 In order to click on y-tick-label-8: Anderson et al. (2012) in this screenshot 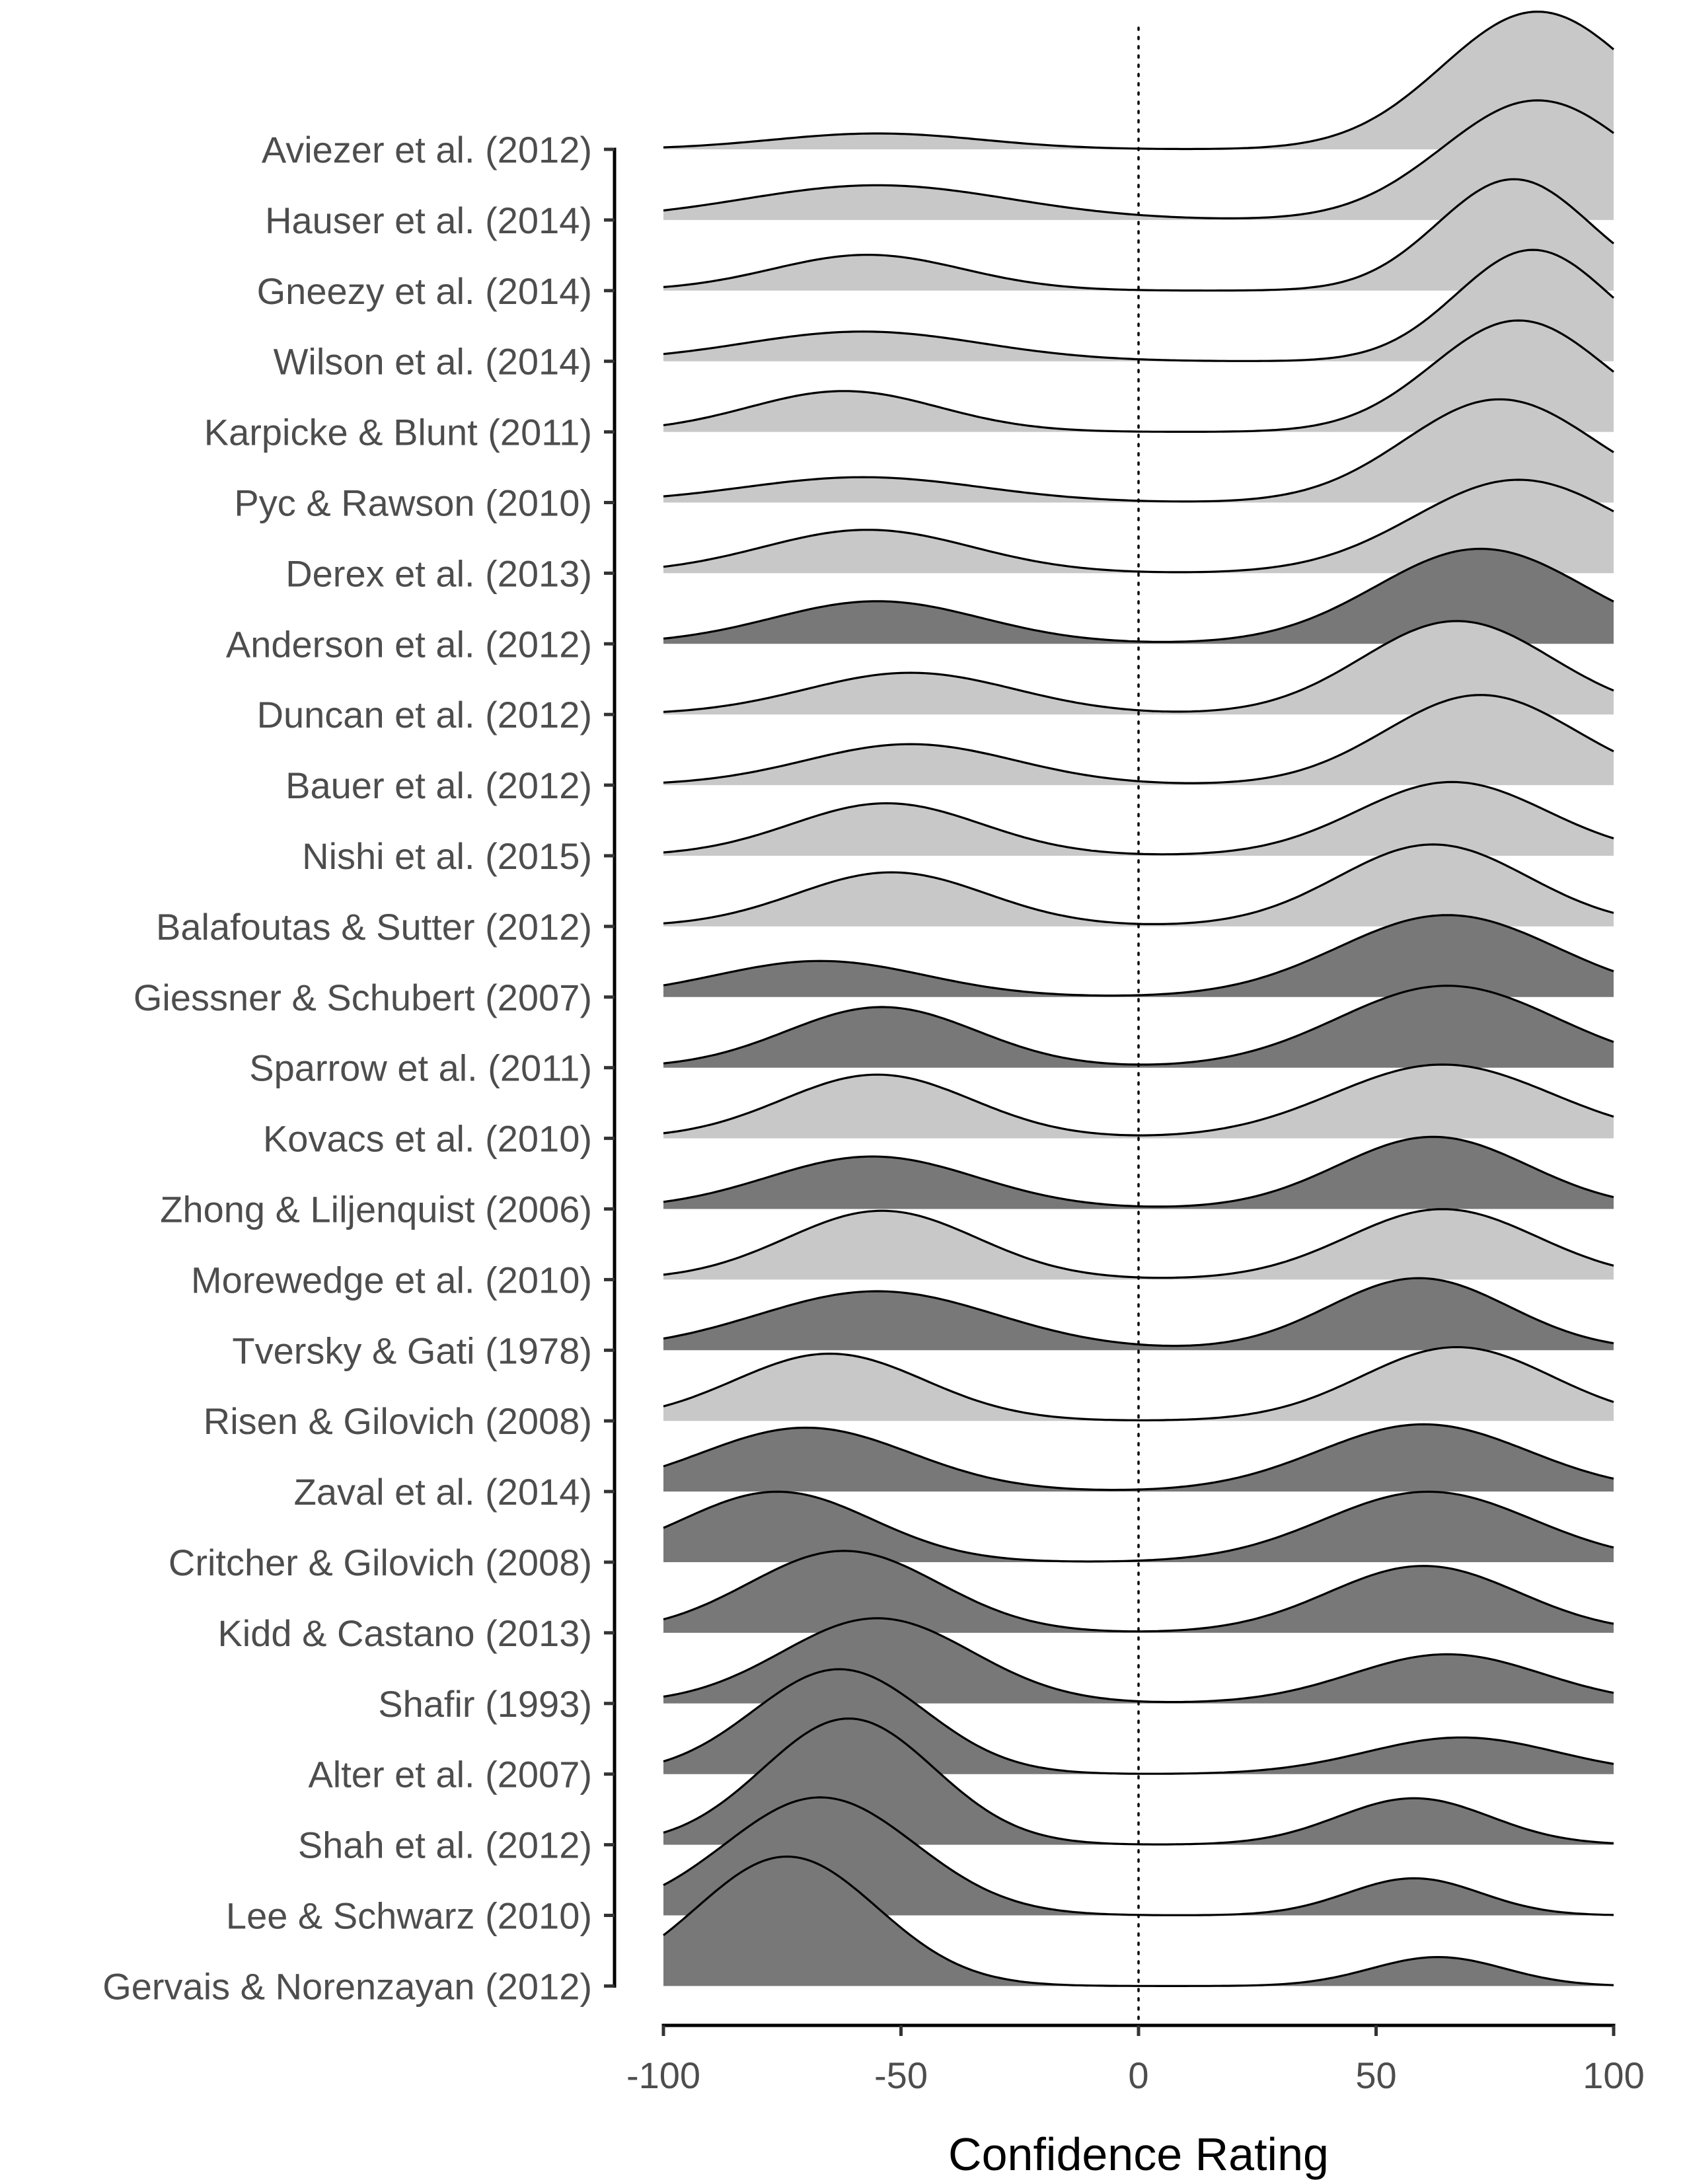, I will do `click(409, 644)`.